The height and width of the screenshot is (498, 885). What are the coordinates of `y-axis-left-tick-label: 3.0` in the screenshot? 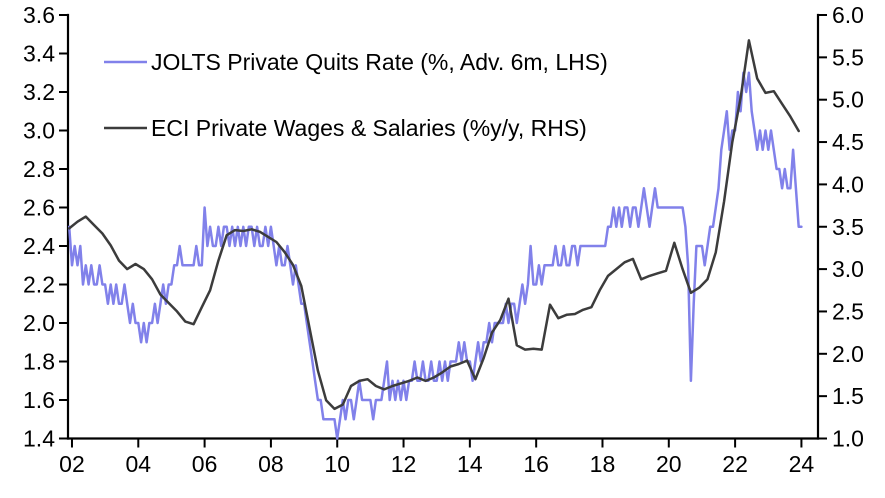 It's located at (39, 131).